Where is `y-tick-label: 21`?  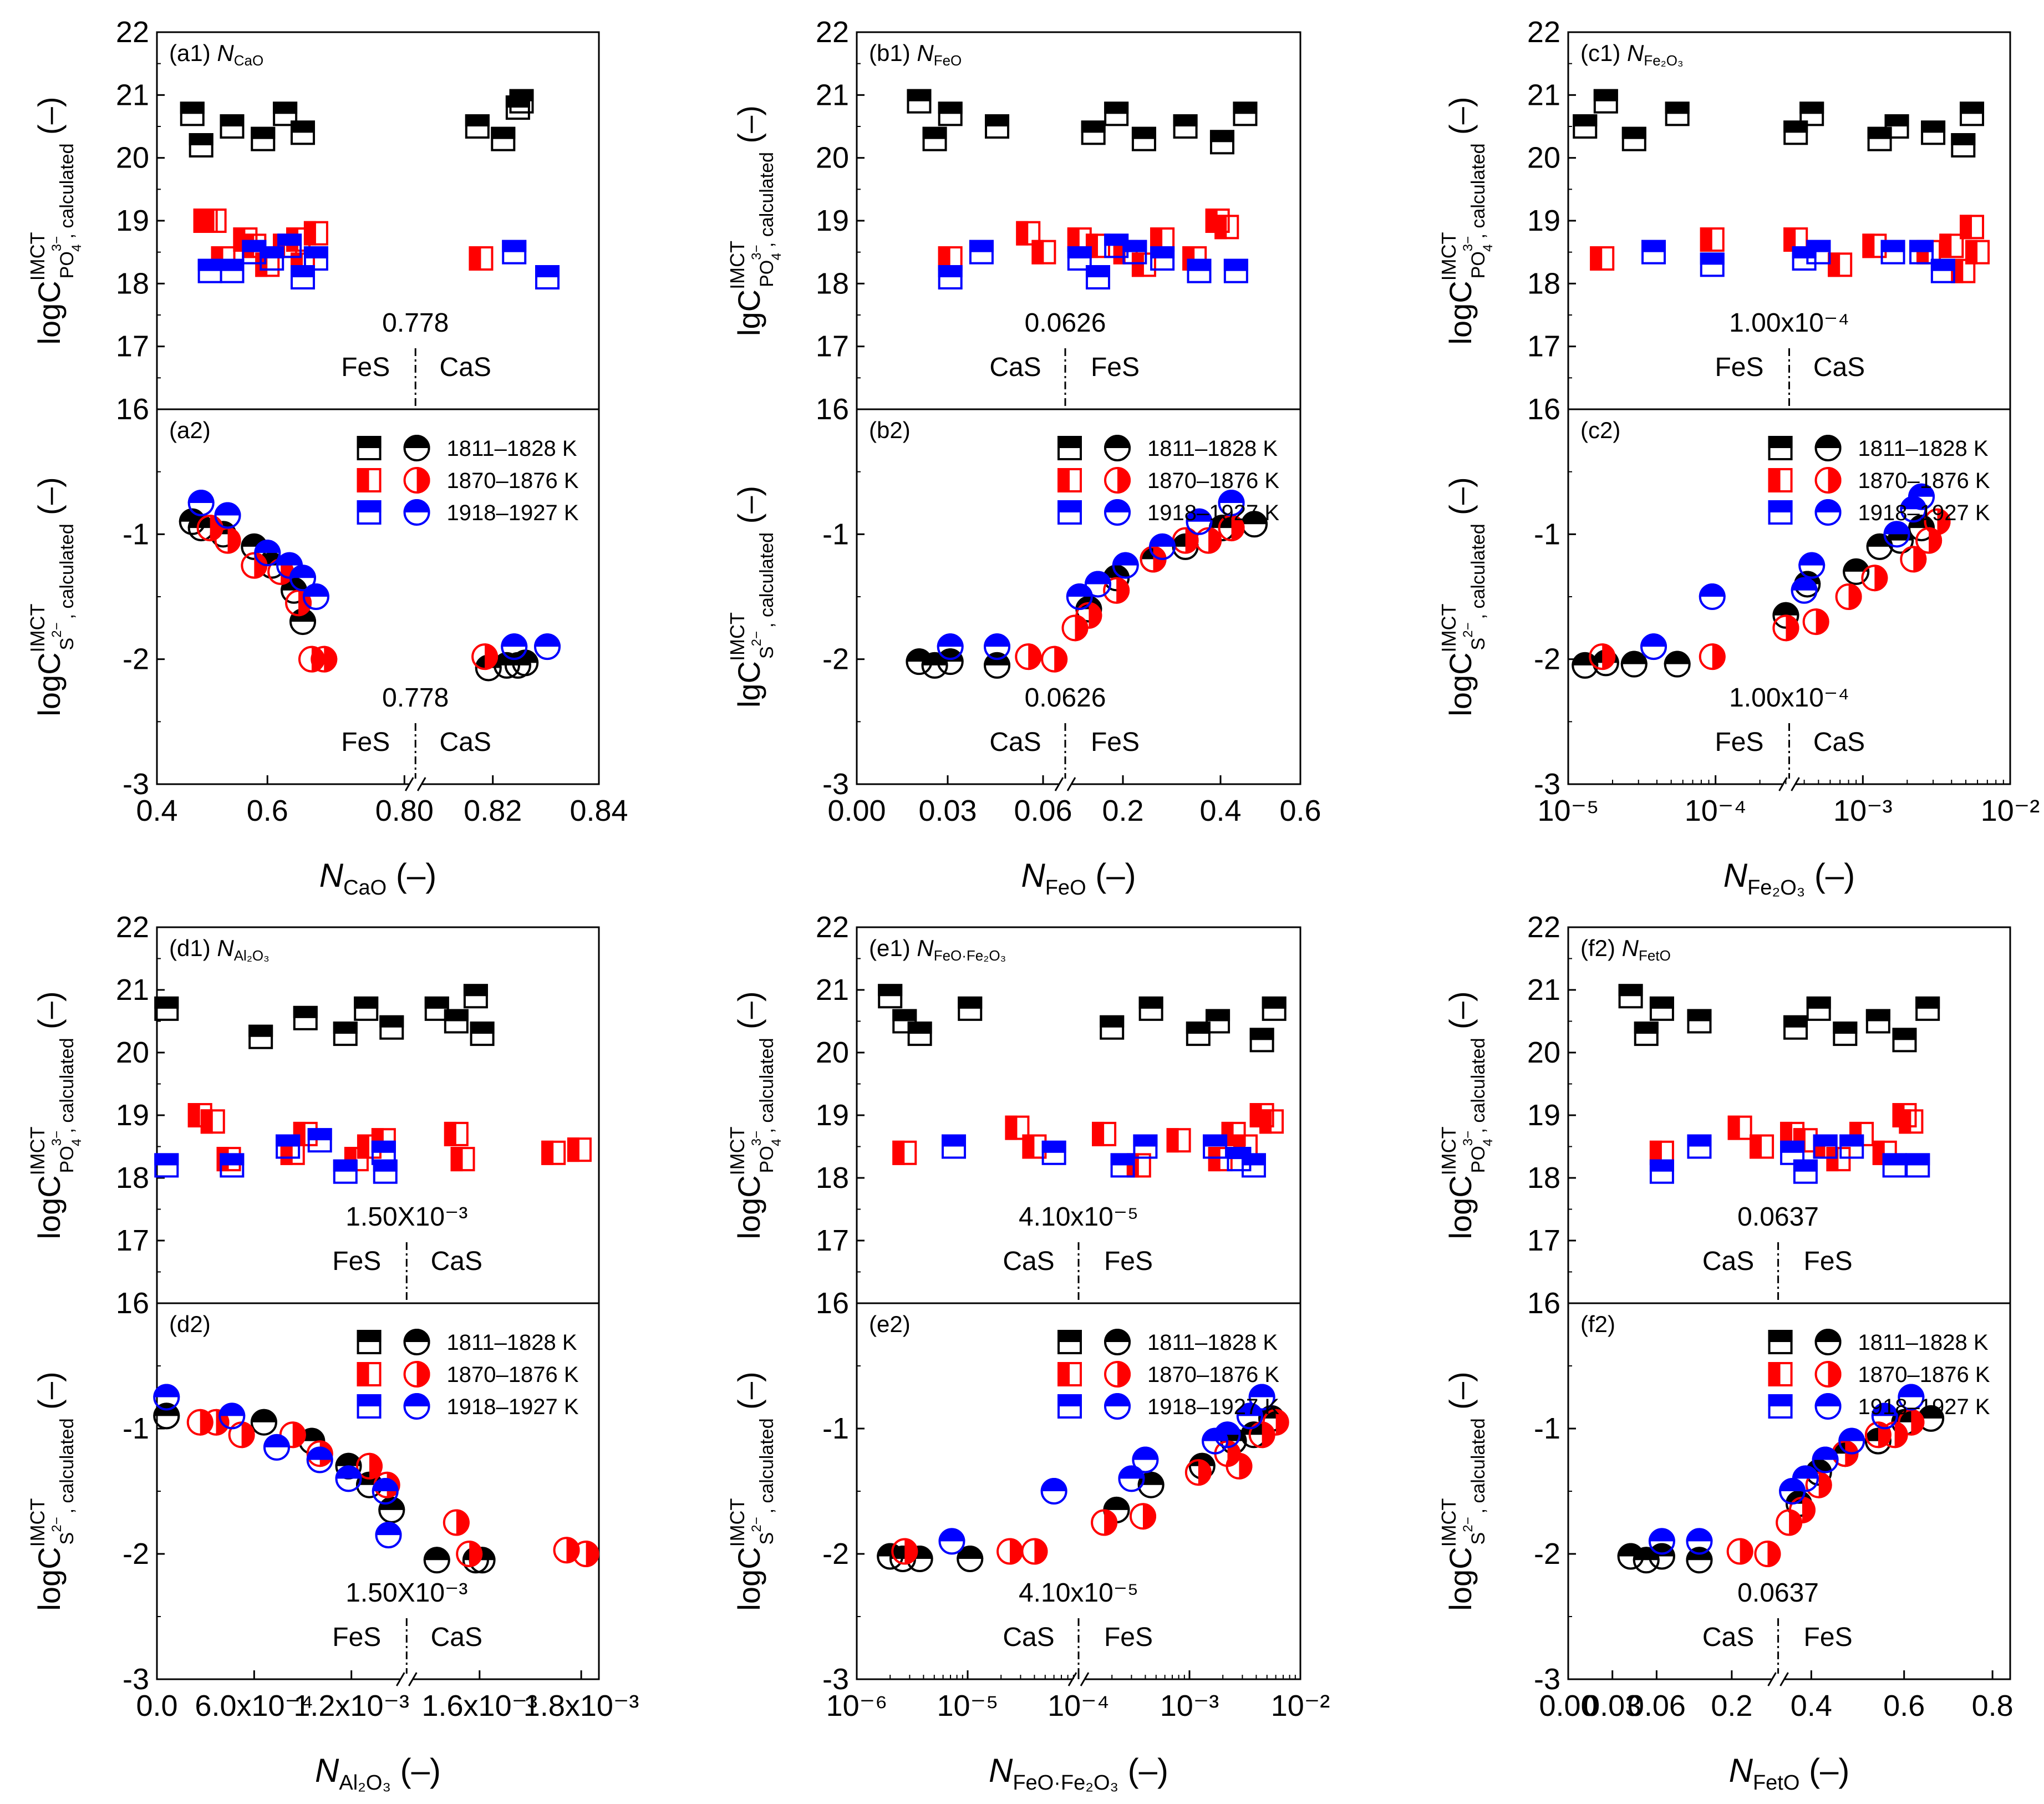 y-tick-label: 21 is located at coordinates (1543, 990).